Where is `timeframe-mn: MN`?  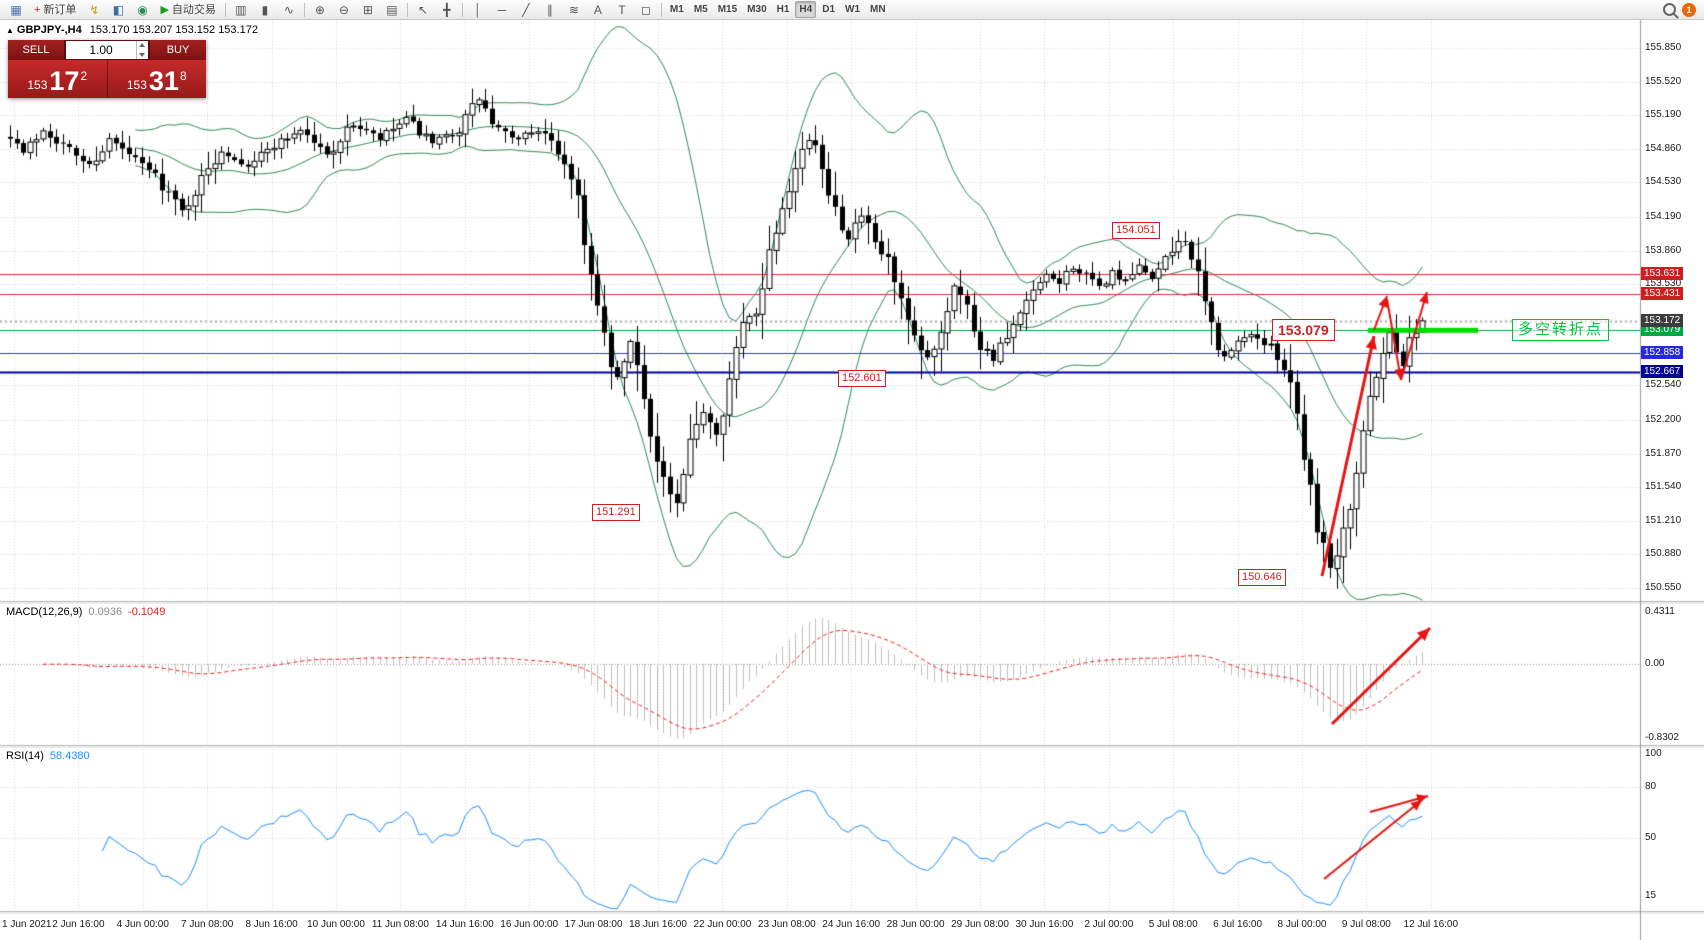 timeframe-mn: MN is located at coordinates (878, 9).